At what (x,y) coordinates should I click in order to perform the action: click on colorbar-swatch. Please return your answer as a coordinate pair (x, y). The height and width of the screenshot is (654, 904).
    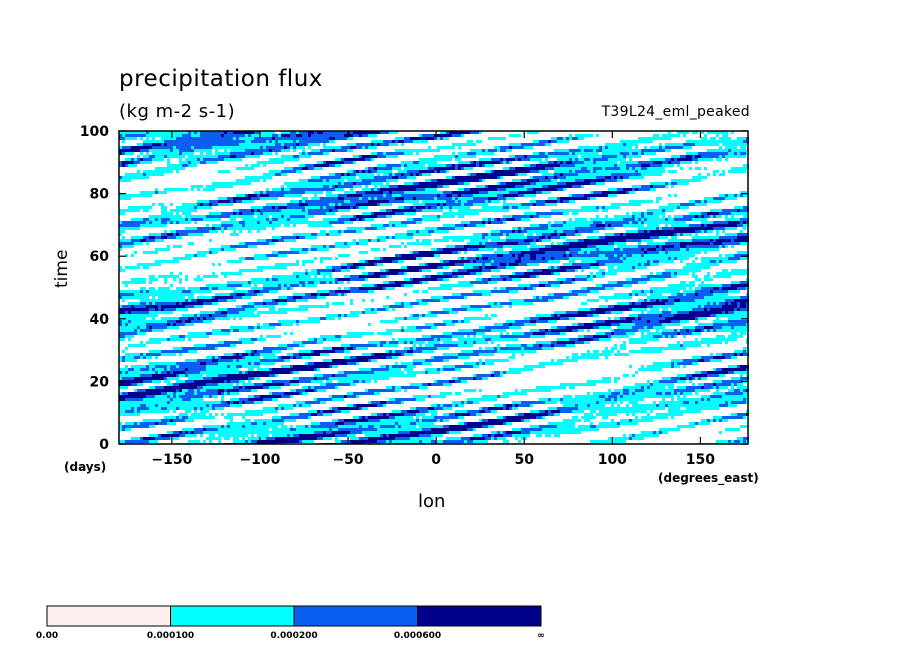
    Looking at the image, I should click on (108, 616).